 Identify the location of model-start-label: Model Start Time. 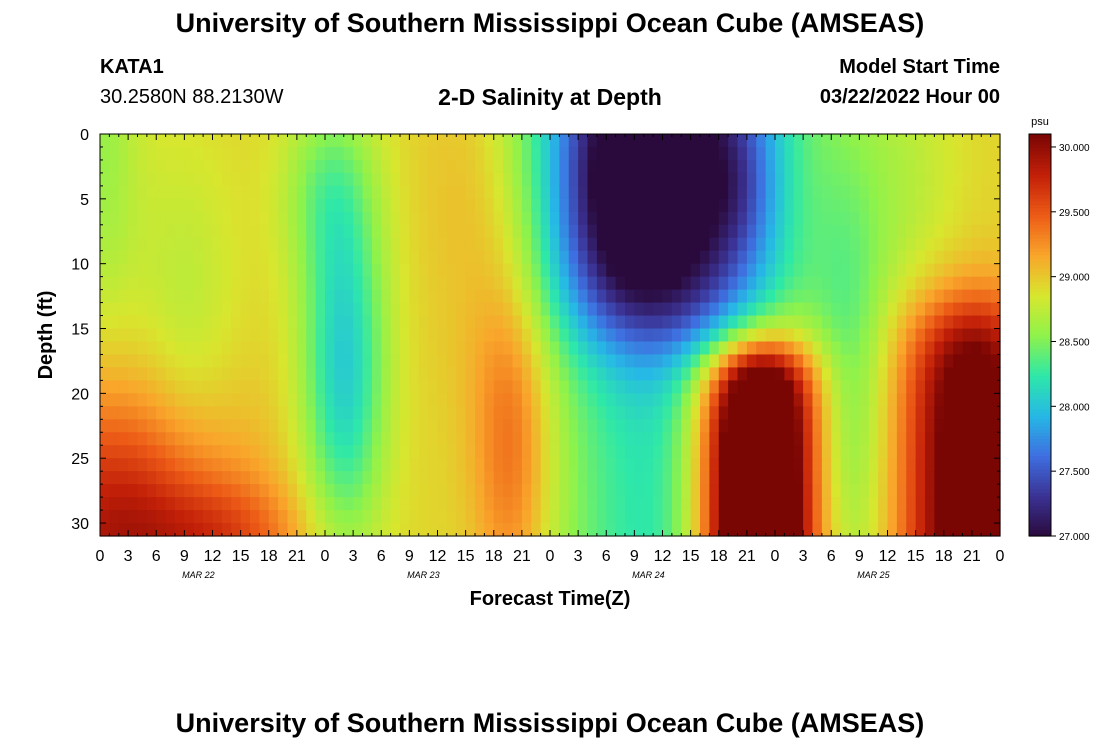
(919, 67).